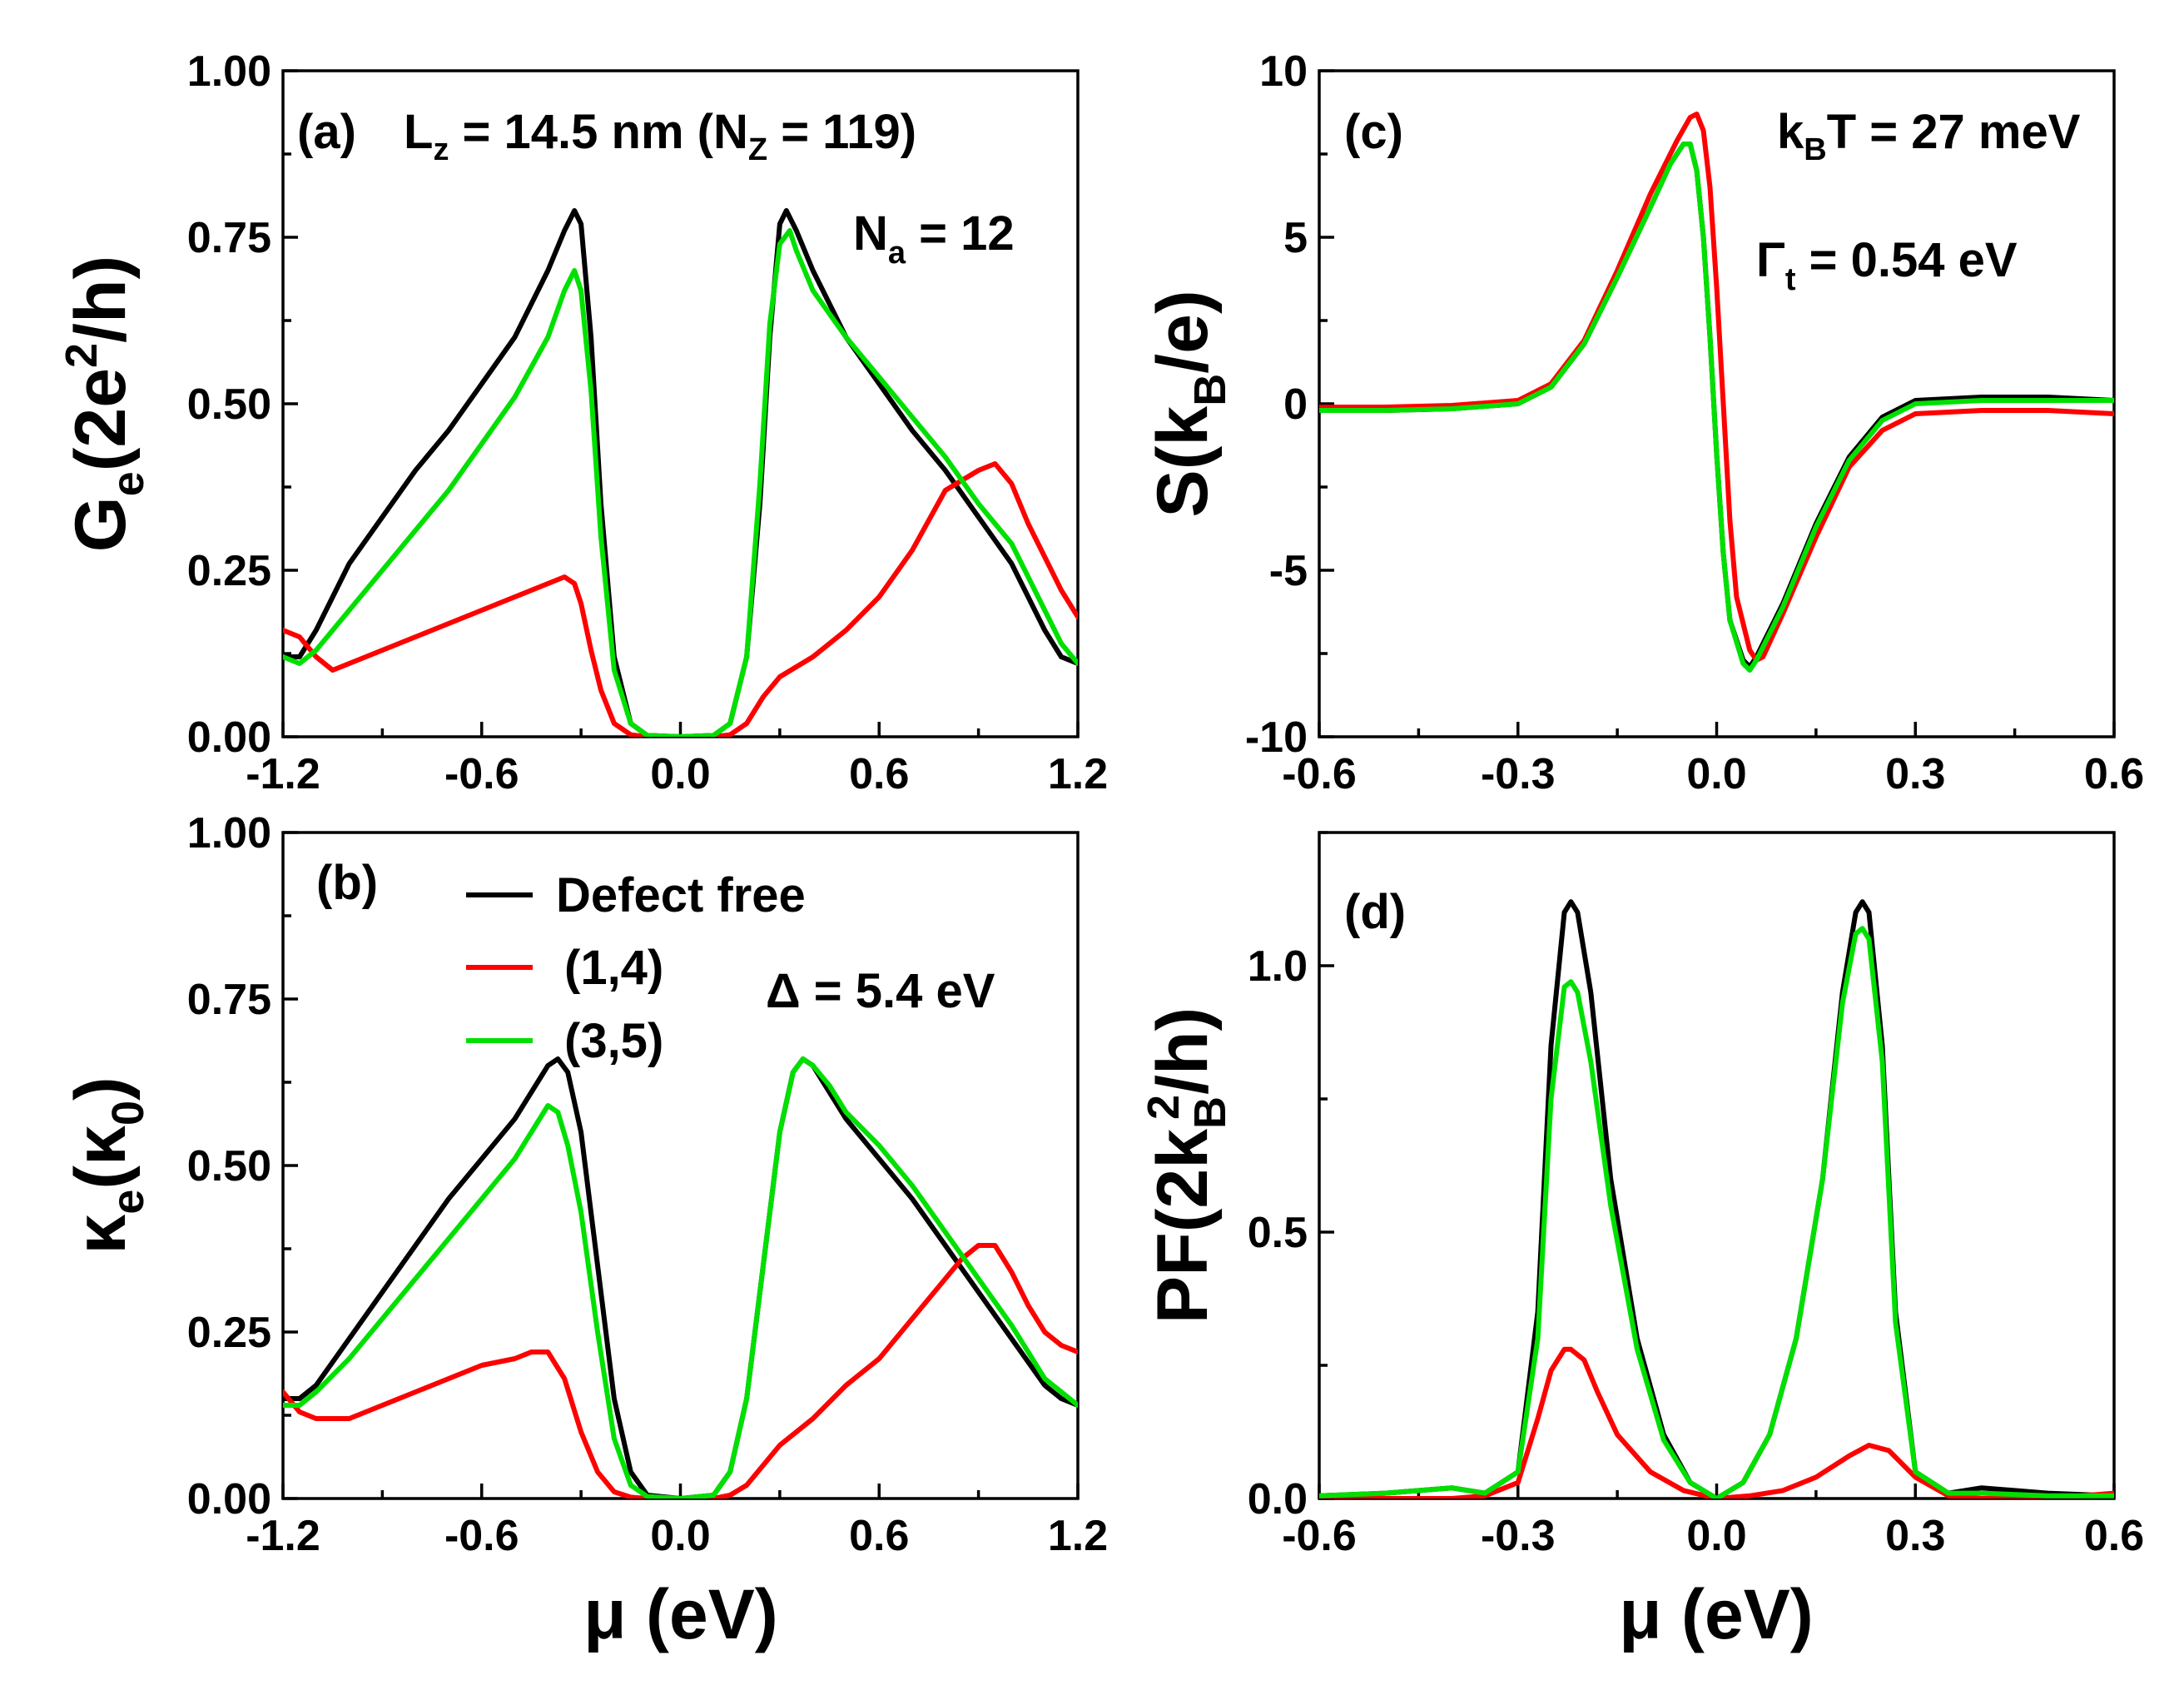 The width and height of the screenshot is (2184, 1685). Describe the element at coordinates (1716, 1614) in the screenshot. I see `panel-d-xlabel: μ (eV)` at that location.